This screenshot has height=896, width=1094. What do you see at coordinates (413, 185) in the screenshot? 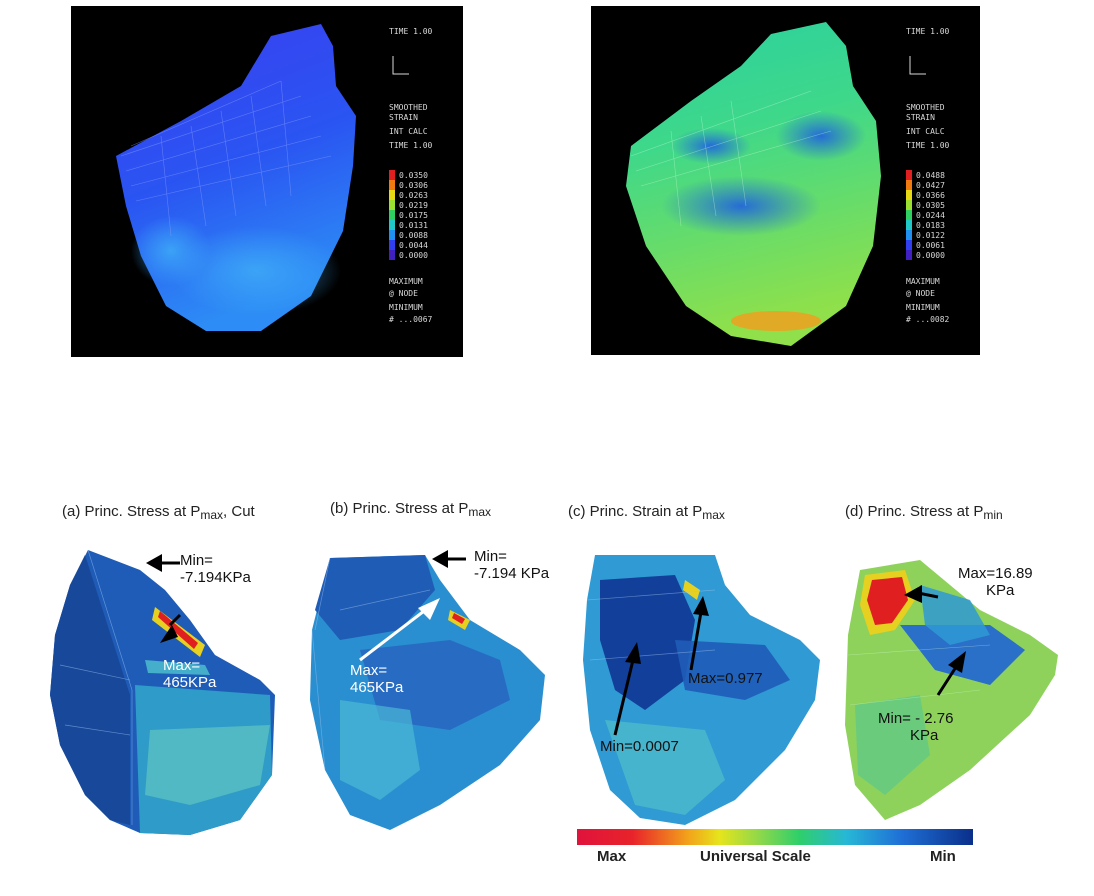
I see `svg-text: 0.0306` at bounding box center [413, 185].